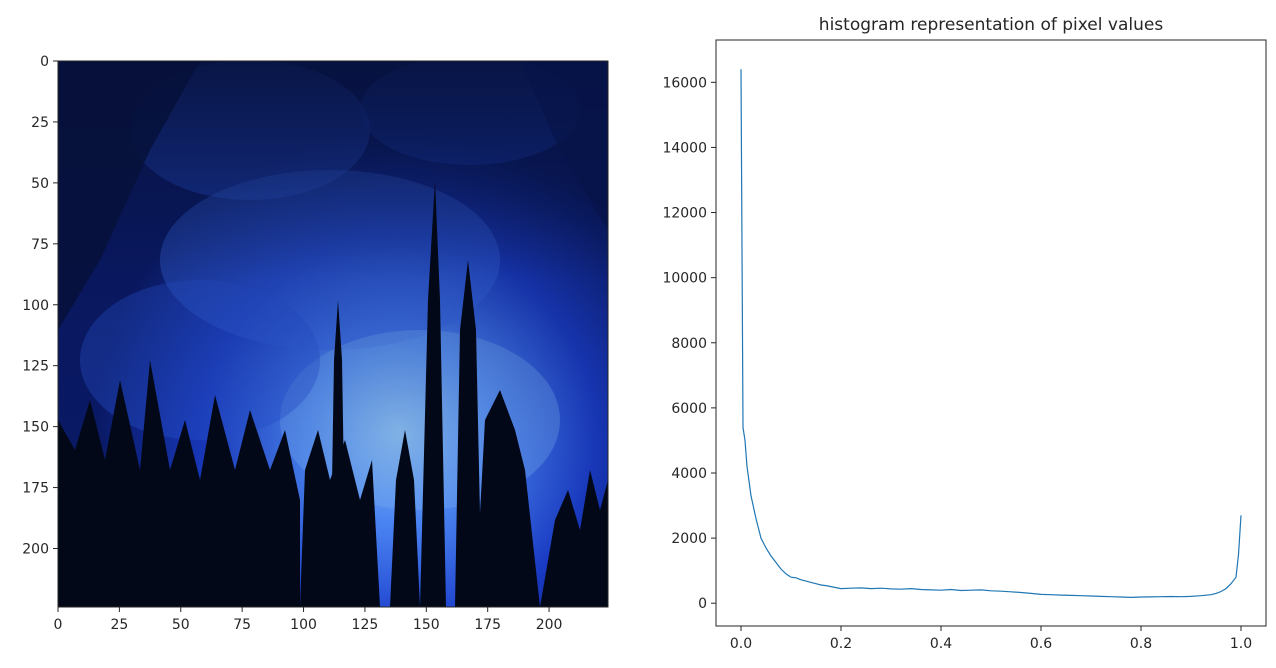  Describe the element at coordinates (684, 279) in the screenshot. I see `y-tick-label: 10000` at that location.